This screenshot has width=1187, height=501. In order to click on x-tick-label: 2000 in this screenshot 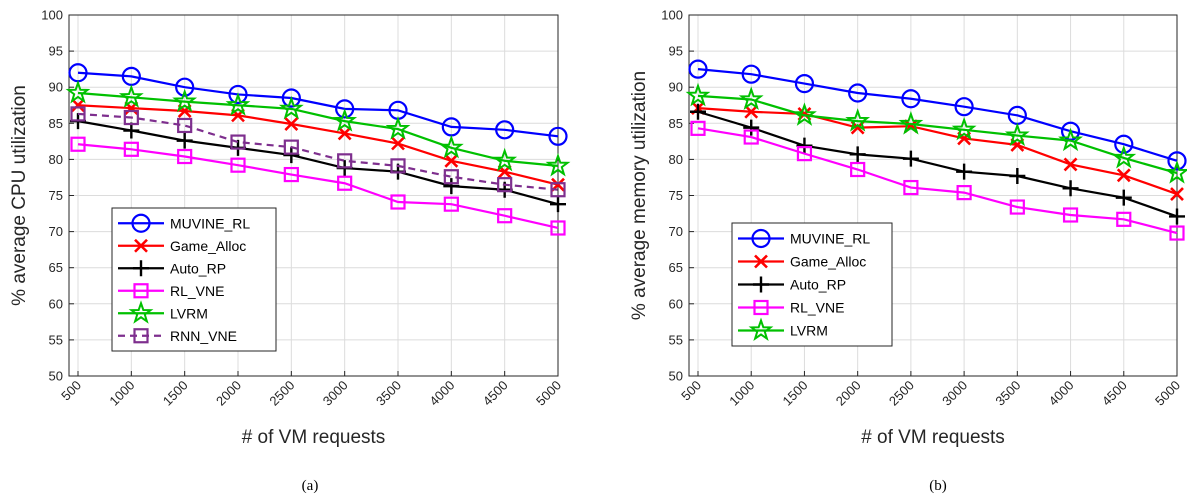, I will do `click(848, 393)`.